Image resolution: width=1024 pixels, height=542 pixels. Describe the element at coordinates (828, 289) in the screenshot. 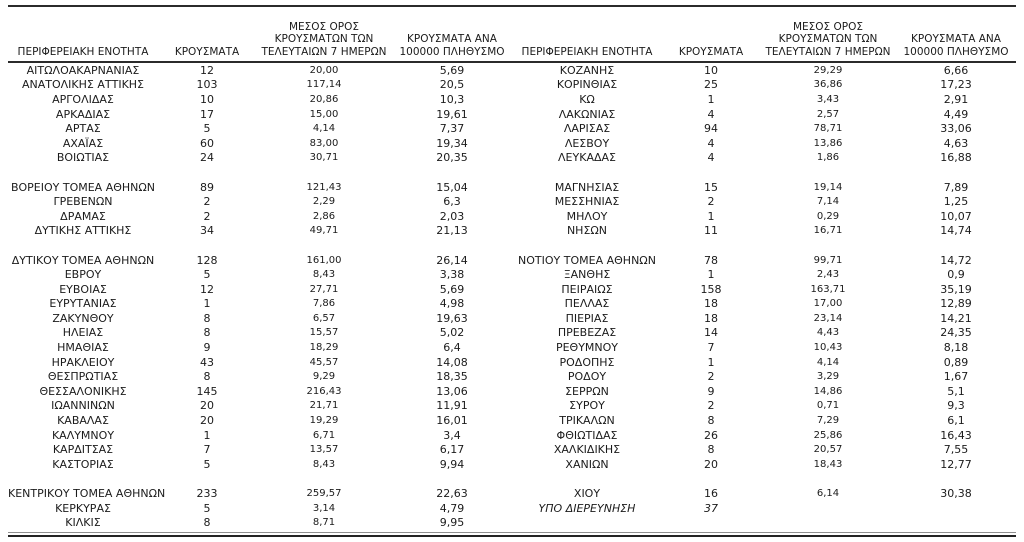

I see `avg7day-cell: 163,71` at that location.